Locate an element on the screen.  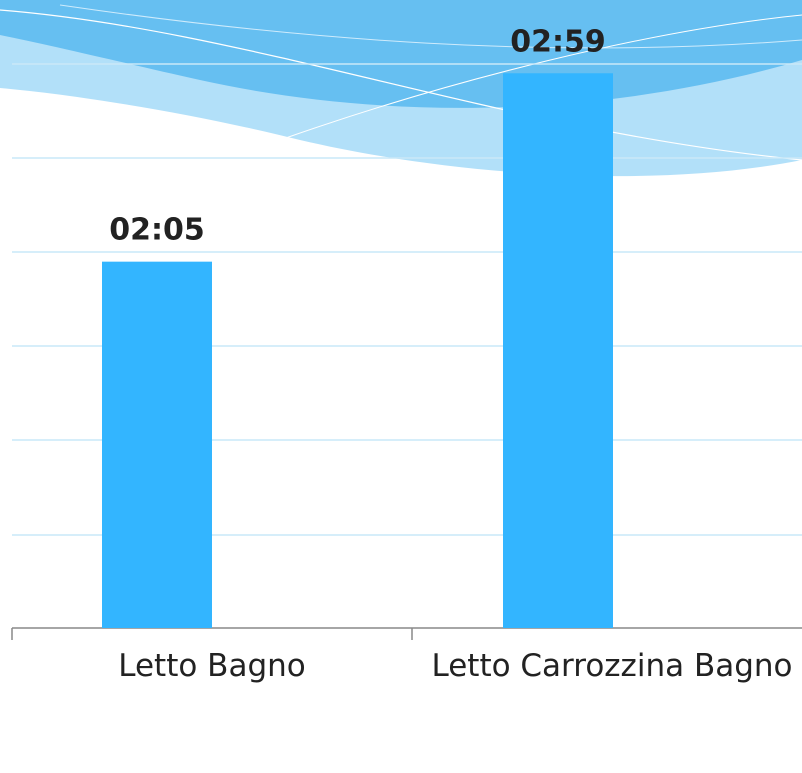
x-tick-label: Letto Carrozzina Bagno is located at coordinates (612, 666).